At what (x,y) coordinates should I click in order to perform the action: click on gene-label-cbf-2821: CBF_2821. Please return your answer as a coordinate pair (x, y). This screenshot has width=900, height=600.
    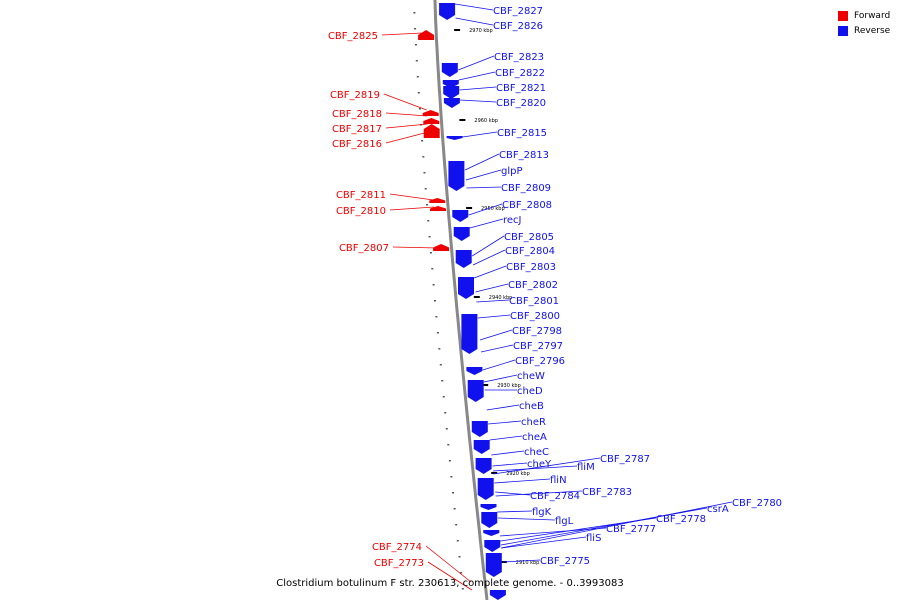
    Looking at the image, I should click on (521, 88).